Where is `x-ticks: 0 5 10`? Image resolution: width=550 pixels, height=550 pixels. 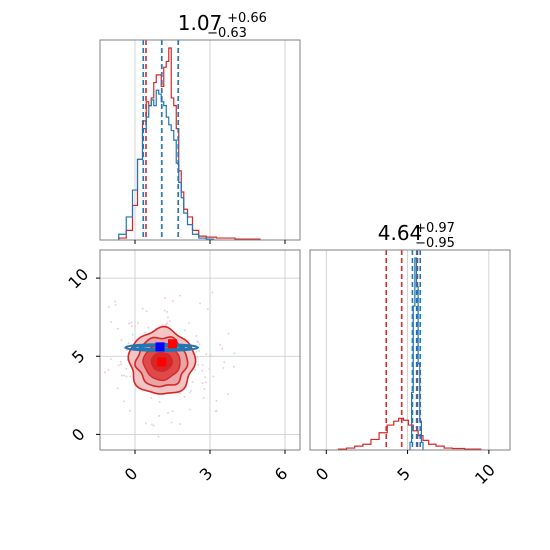 x-ticks: 0 5 10 is located at coordinates (405, 469).